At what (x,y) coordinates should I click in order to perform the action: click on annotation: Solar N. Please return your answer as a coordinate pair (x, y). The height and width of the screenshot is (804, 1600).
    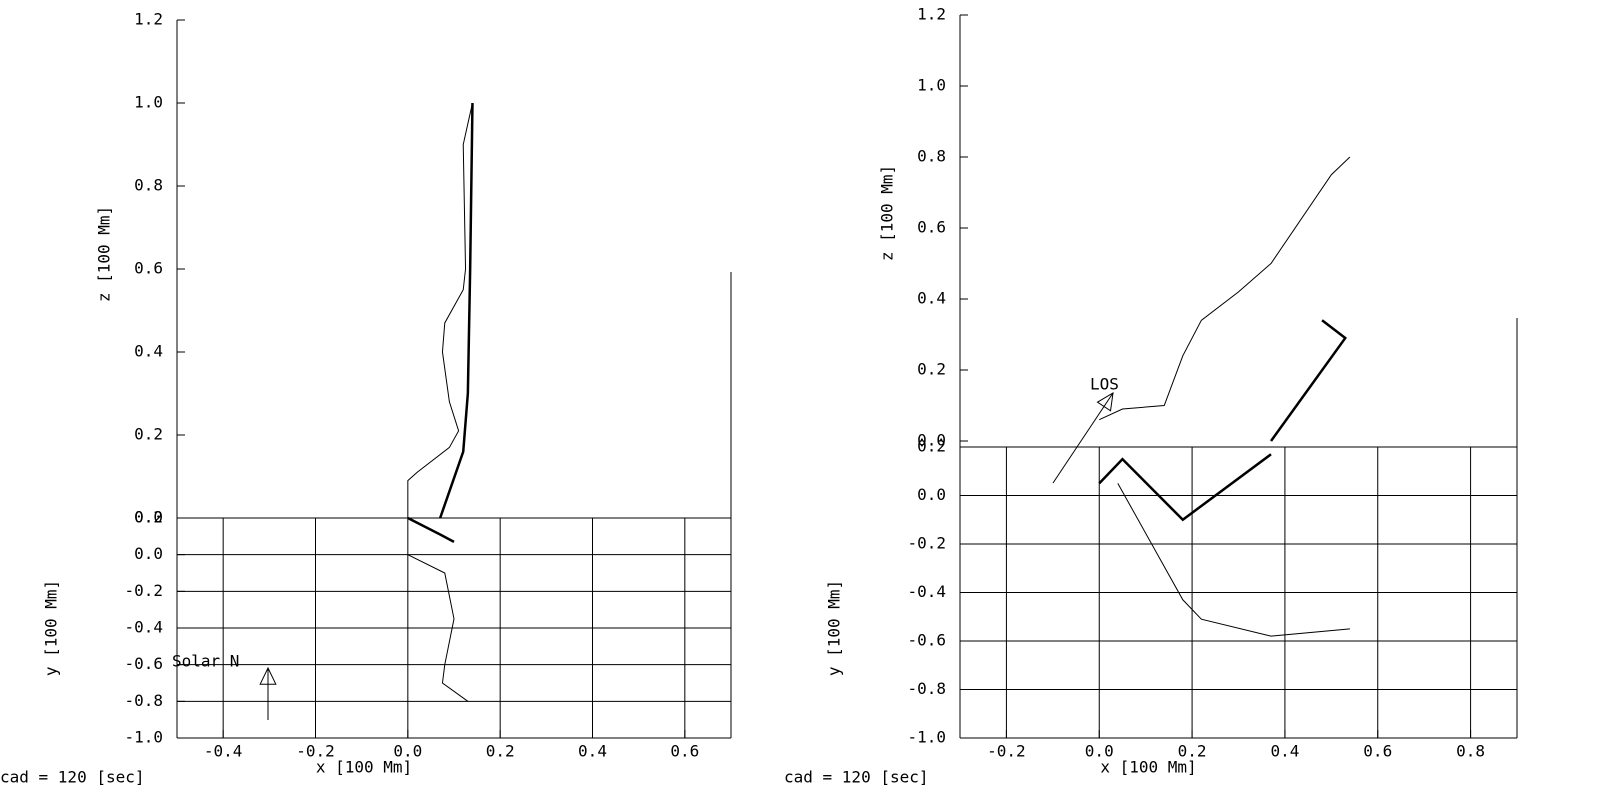
    Looking at the image, I should click on (205, 661).